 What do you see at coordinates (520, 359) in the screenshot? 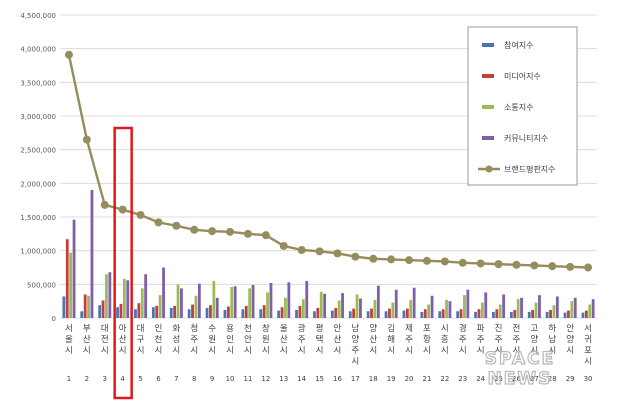
I see `watermark-text: SPACE` at bounding box center [520, 359].